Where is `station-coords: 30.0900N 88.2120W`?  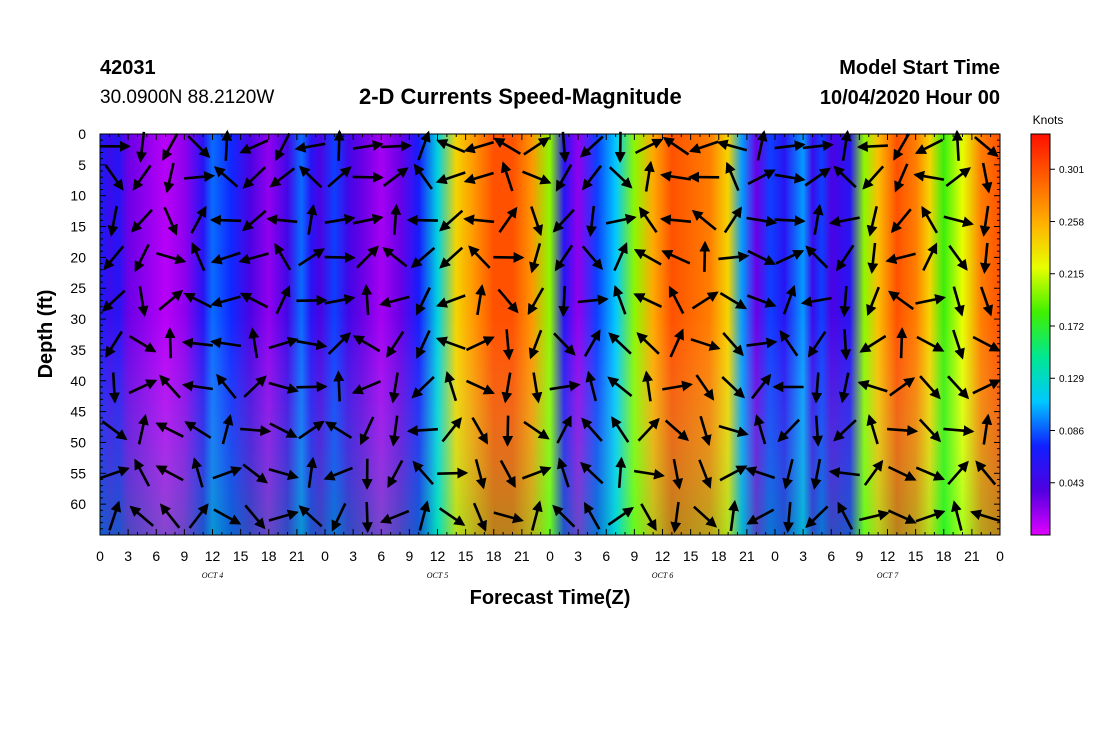
station-coords: 30.0900N 88.2120W is located at coordinates (187, 97).